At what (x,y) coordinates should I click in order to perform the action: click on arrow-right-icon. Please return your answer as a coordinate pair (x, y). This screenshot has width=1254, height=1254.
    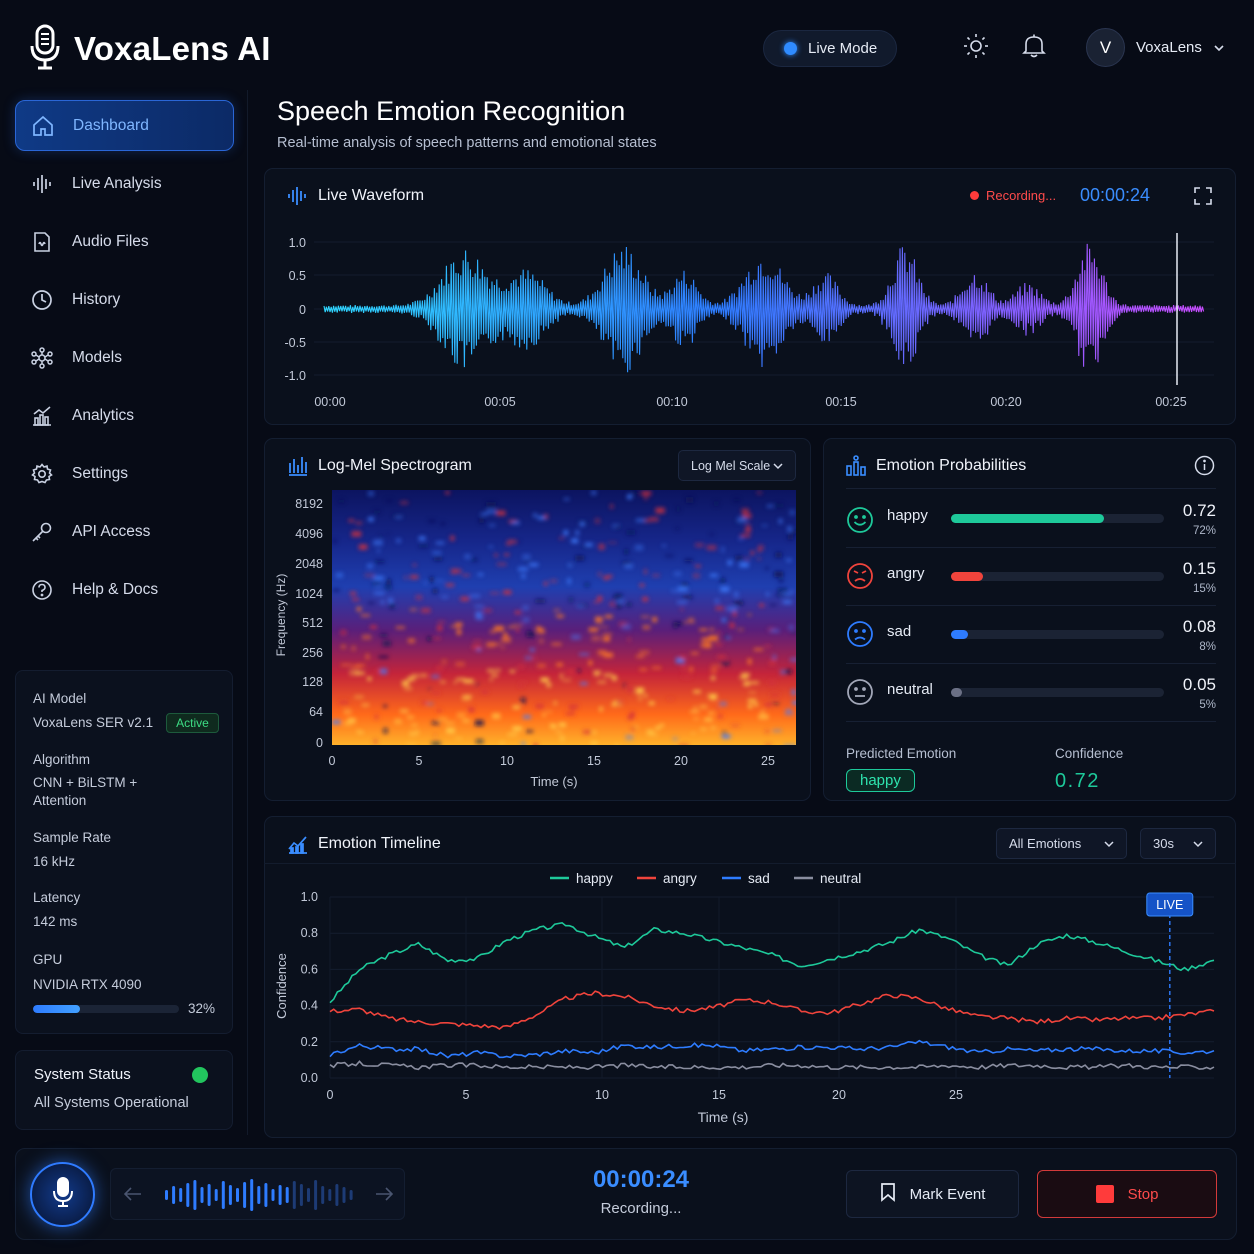
    Looking at the image, I should click on (384, 1196).